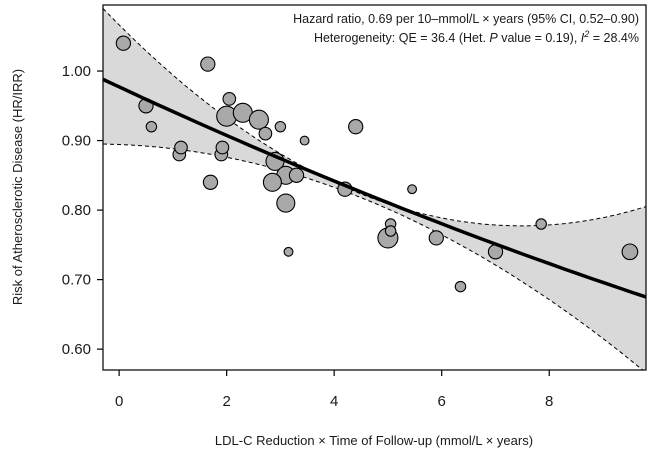  Describe the element at coordinates (76, 141) in the screenshot. I see `y-tick-label: 0.90` at that location.